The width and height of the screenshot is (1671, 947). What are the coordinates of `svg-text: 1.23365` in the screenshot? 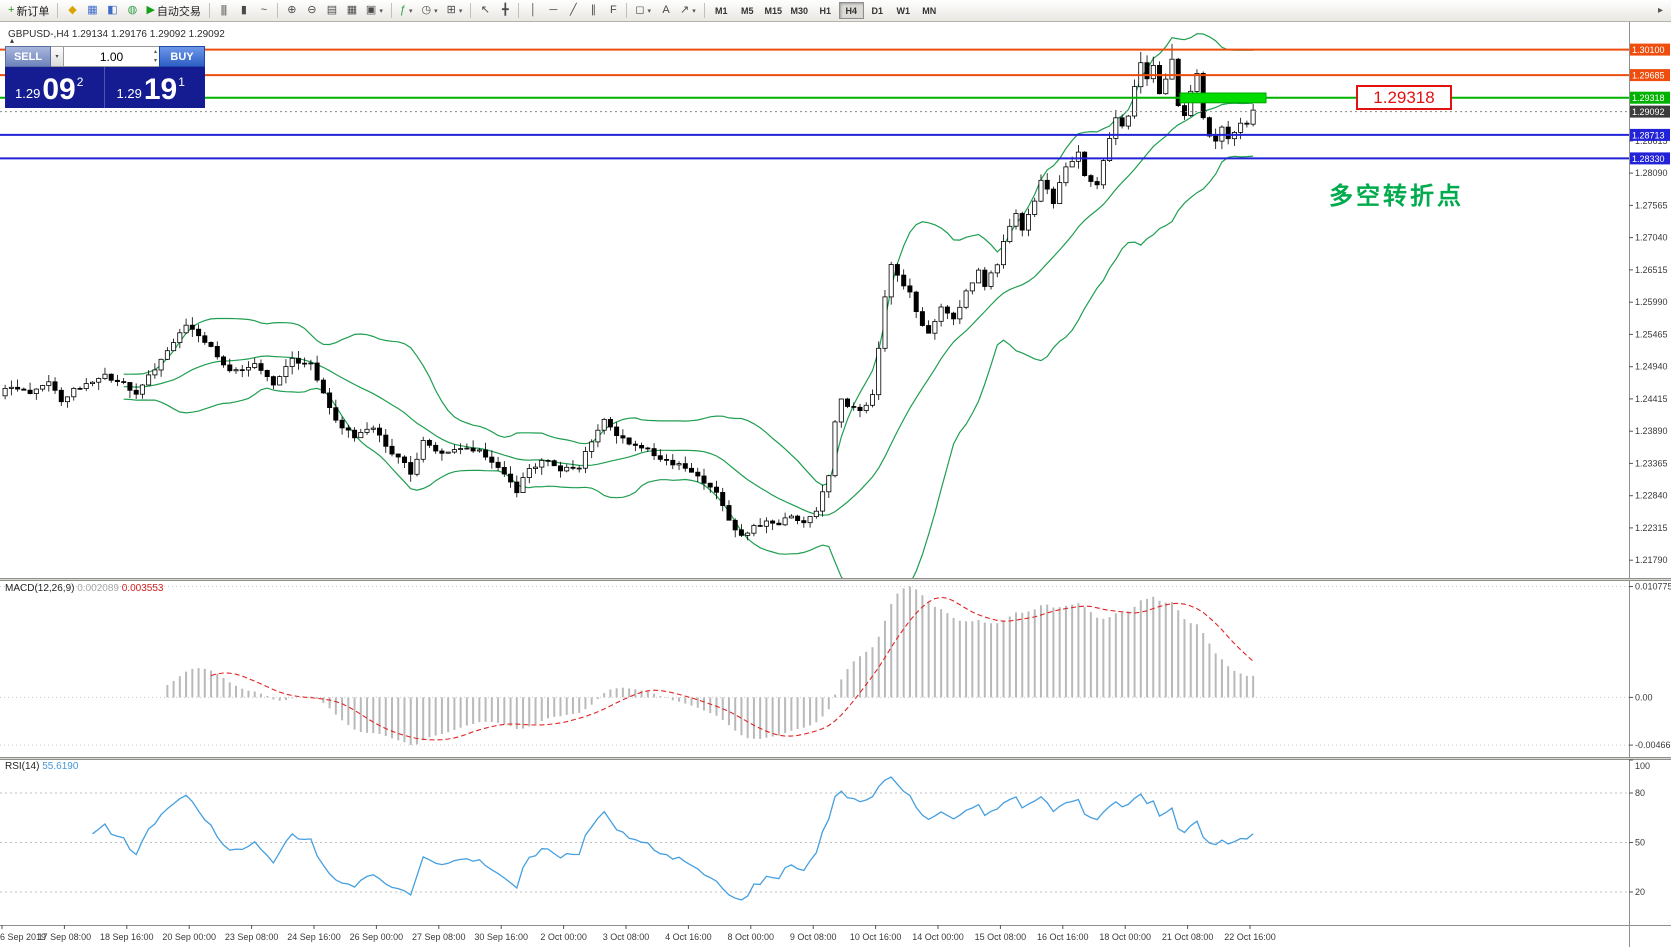 It's located at (1651, 463).